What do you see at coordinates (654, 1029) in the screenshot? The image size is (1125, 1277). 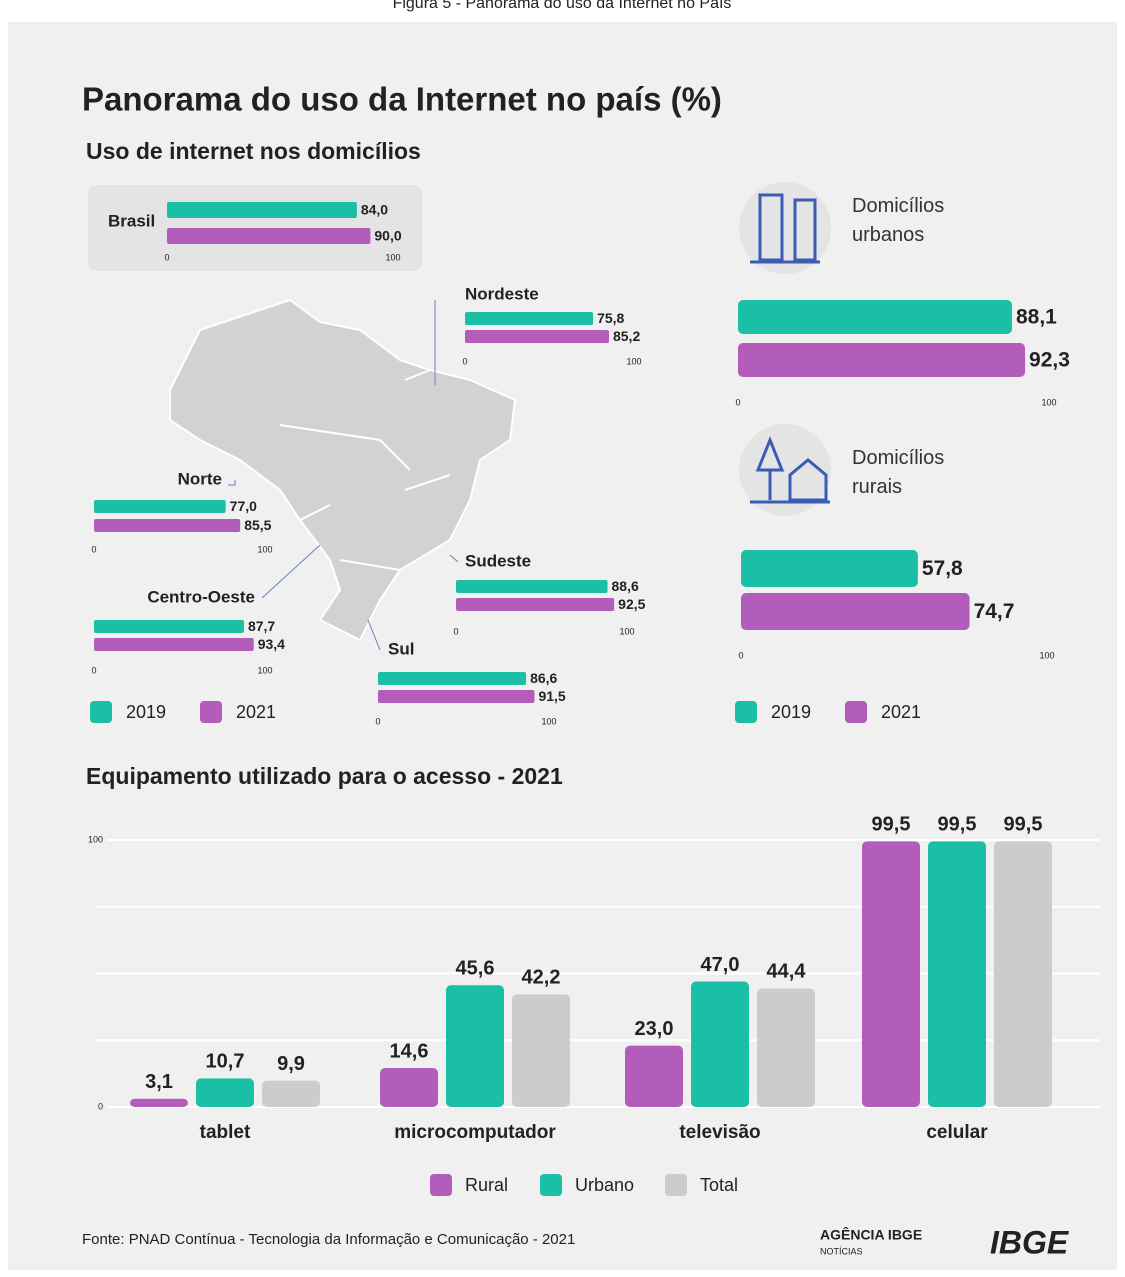 I see `value-label: 23,0` at bounding box center [654, 1029].